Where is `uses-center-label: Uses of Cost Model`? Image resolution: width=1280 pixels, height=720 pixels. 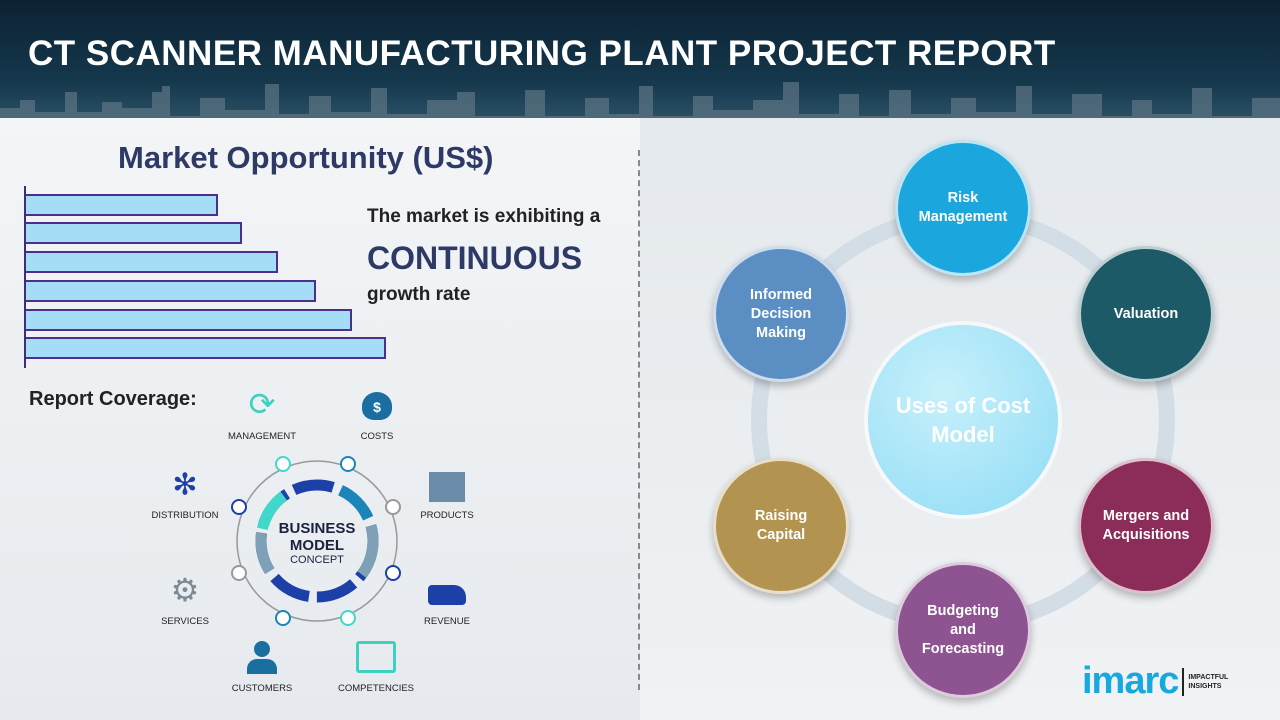
uses-center-label: Uses of Cost Model is located at coordinates (963, 420).